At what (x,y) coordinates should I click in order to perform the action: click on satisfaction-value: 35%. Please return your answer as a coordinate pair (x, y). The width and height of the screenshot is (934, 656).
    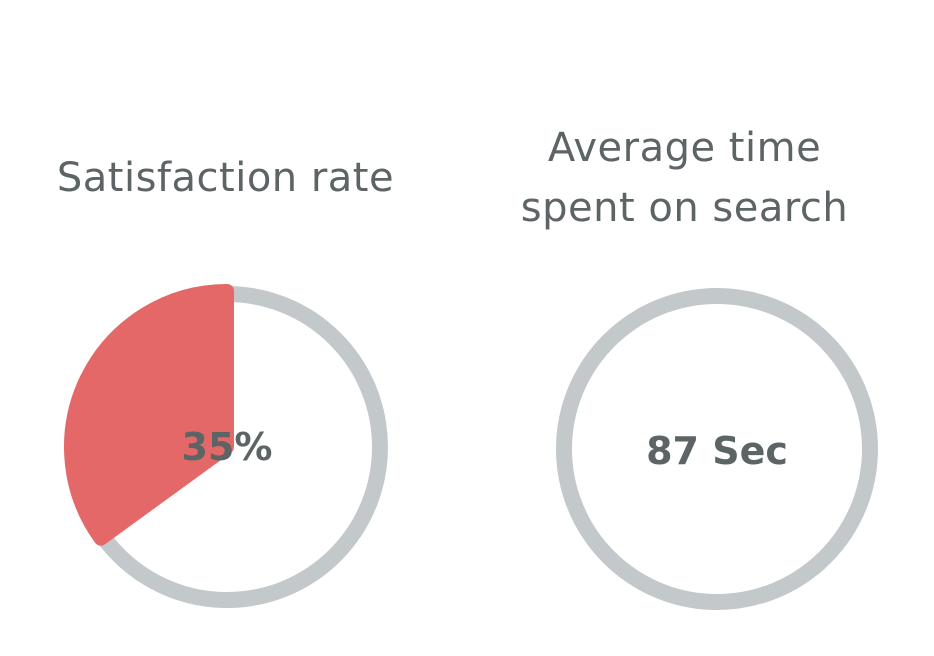
    Looking at the image, I should click on (227, 447).